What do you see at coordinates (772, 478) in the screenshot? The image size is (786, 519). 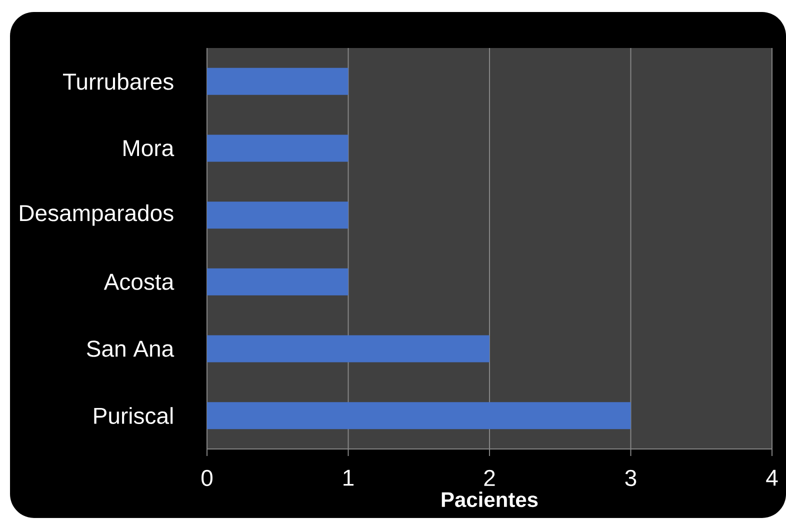 I see `x-tick-label: 4` at bounding box center [772, 478].